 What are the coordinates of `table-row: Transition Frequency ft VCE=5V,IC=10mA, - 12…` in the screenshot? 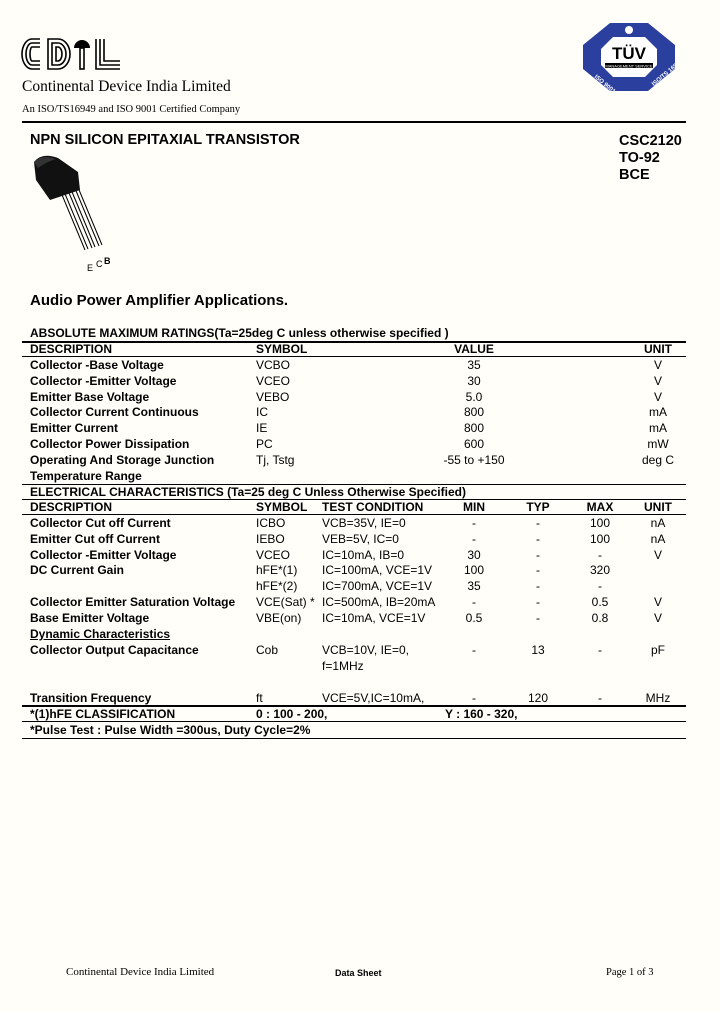 It's located at (360, 698).